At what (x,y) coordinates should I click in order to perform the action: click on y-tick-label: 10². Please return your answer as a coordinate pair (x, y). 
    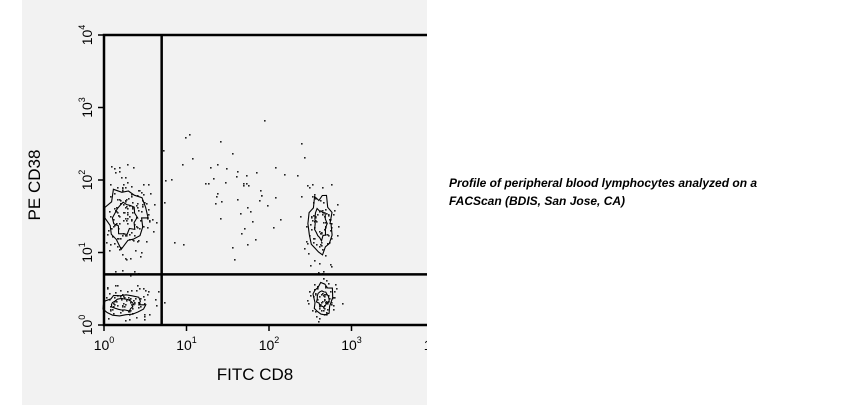
    Looking at the image, I should click on (86, 180).